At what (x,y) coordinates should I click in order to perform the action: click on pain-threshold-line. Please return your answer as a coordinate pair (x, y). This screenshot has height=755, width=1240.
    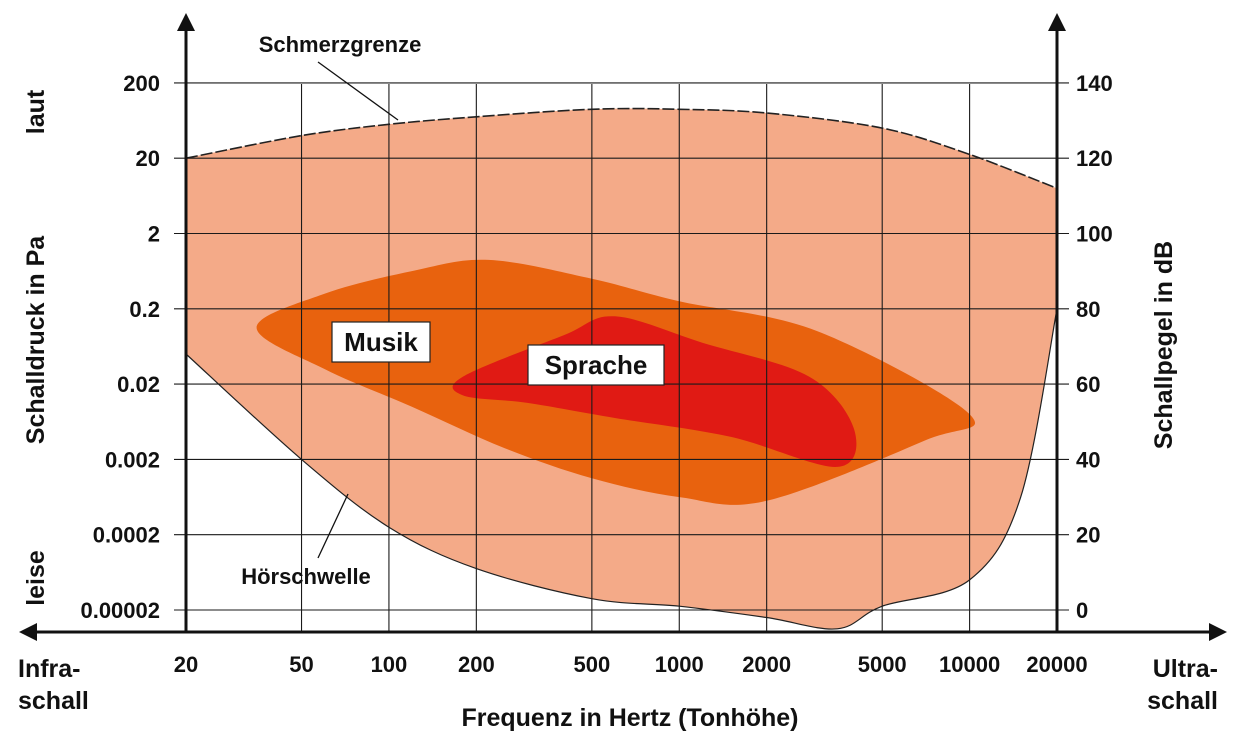
    Looking at the image, I should click on (621, 148).